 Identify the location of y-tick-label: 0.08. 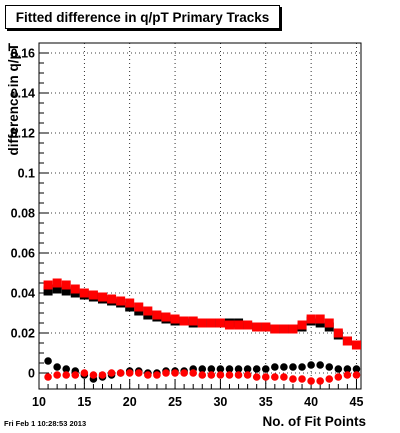
(23, 214).